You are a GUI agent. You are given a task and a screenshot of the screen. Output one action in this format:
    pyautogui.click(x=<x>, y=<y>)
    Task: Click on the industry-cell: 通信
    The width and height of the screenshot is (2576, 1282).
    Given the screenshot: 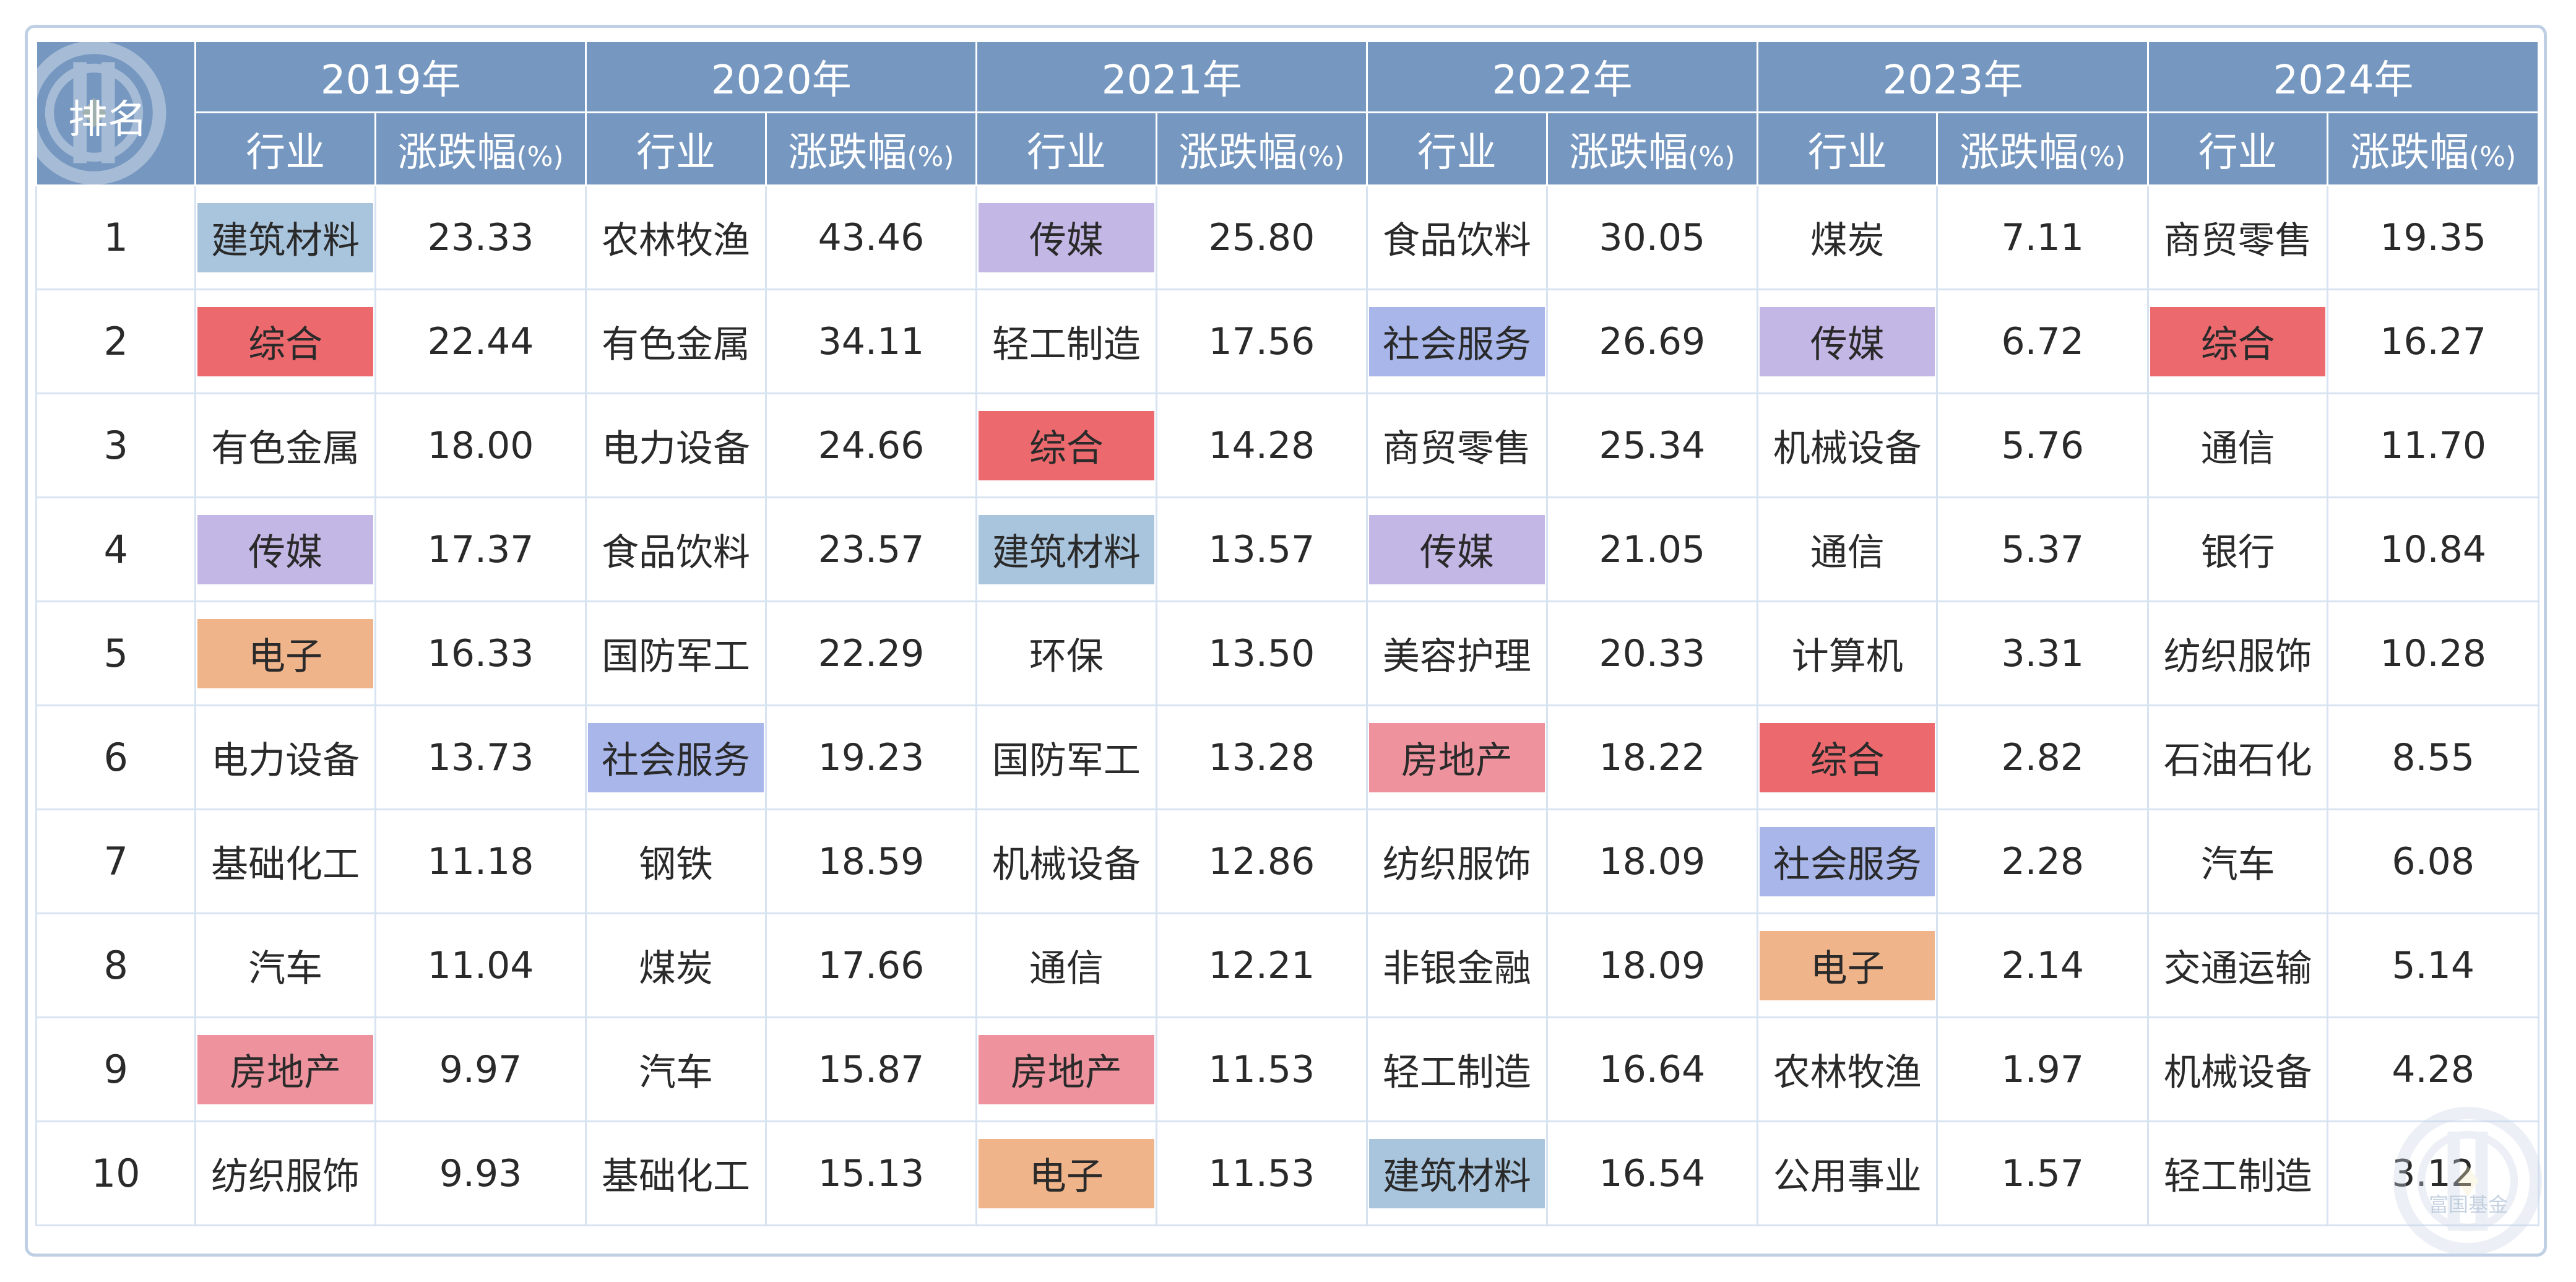 What is the action you would take?
    pyautogui.click(x=1066, y=965)
    